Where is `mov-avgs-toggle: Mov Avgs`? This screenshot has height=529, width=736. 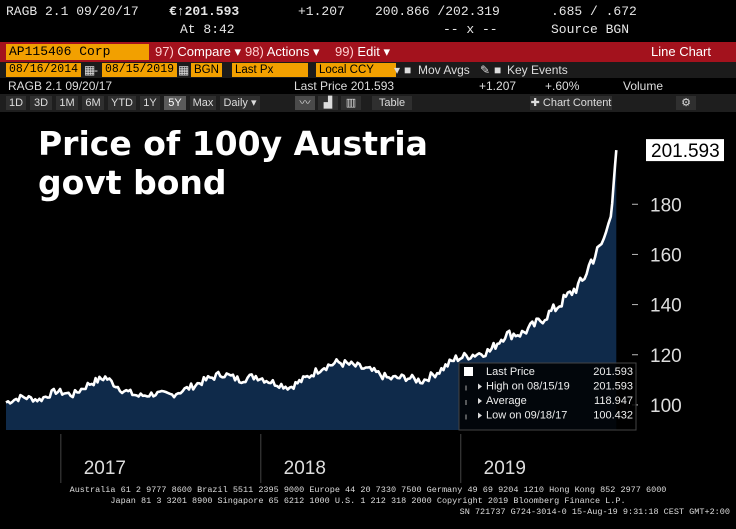
mov-avgs-toggle: Mov Avgs is located at coordinates (444, 70).